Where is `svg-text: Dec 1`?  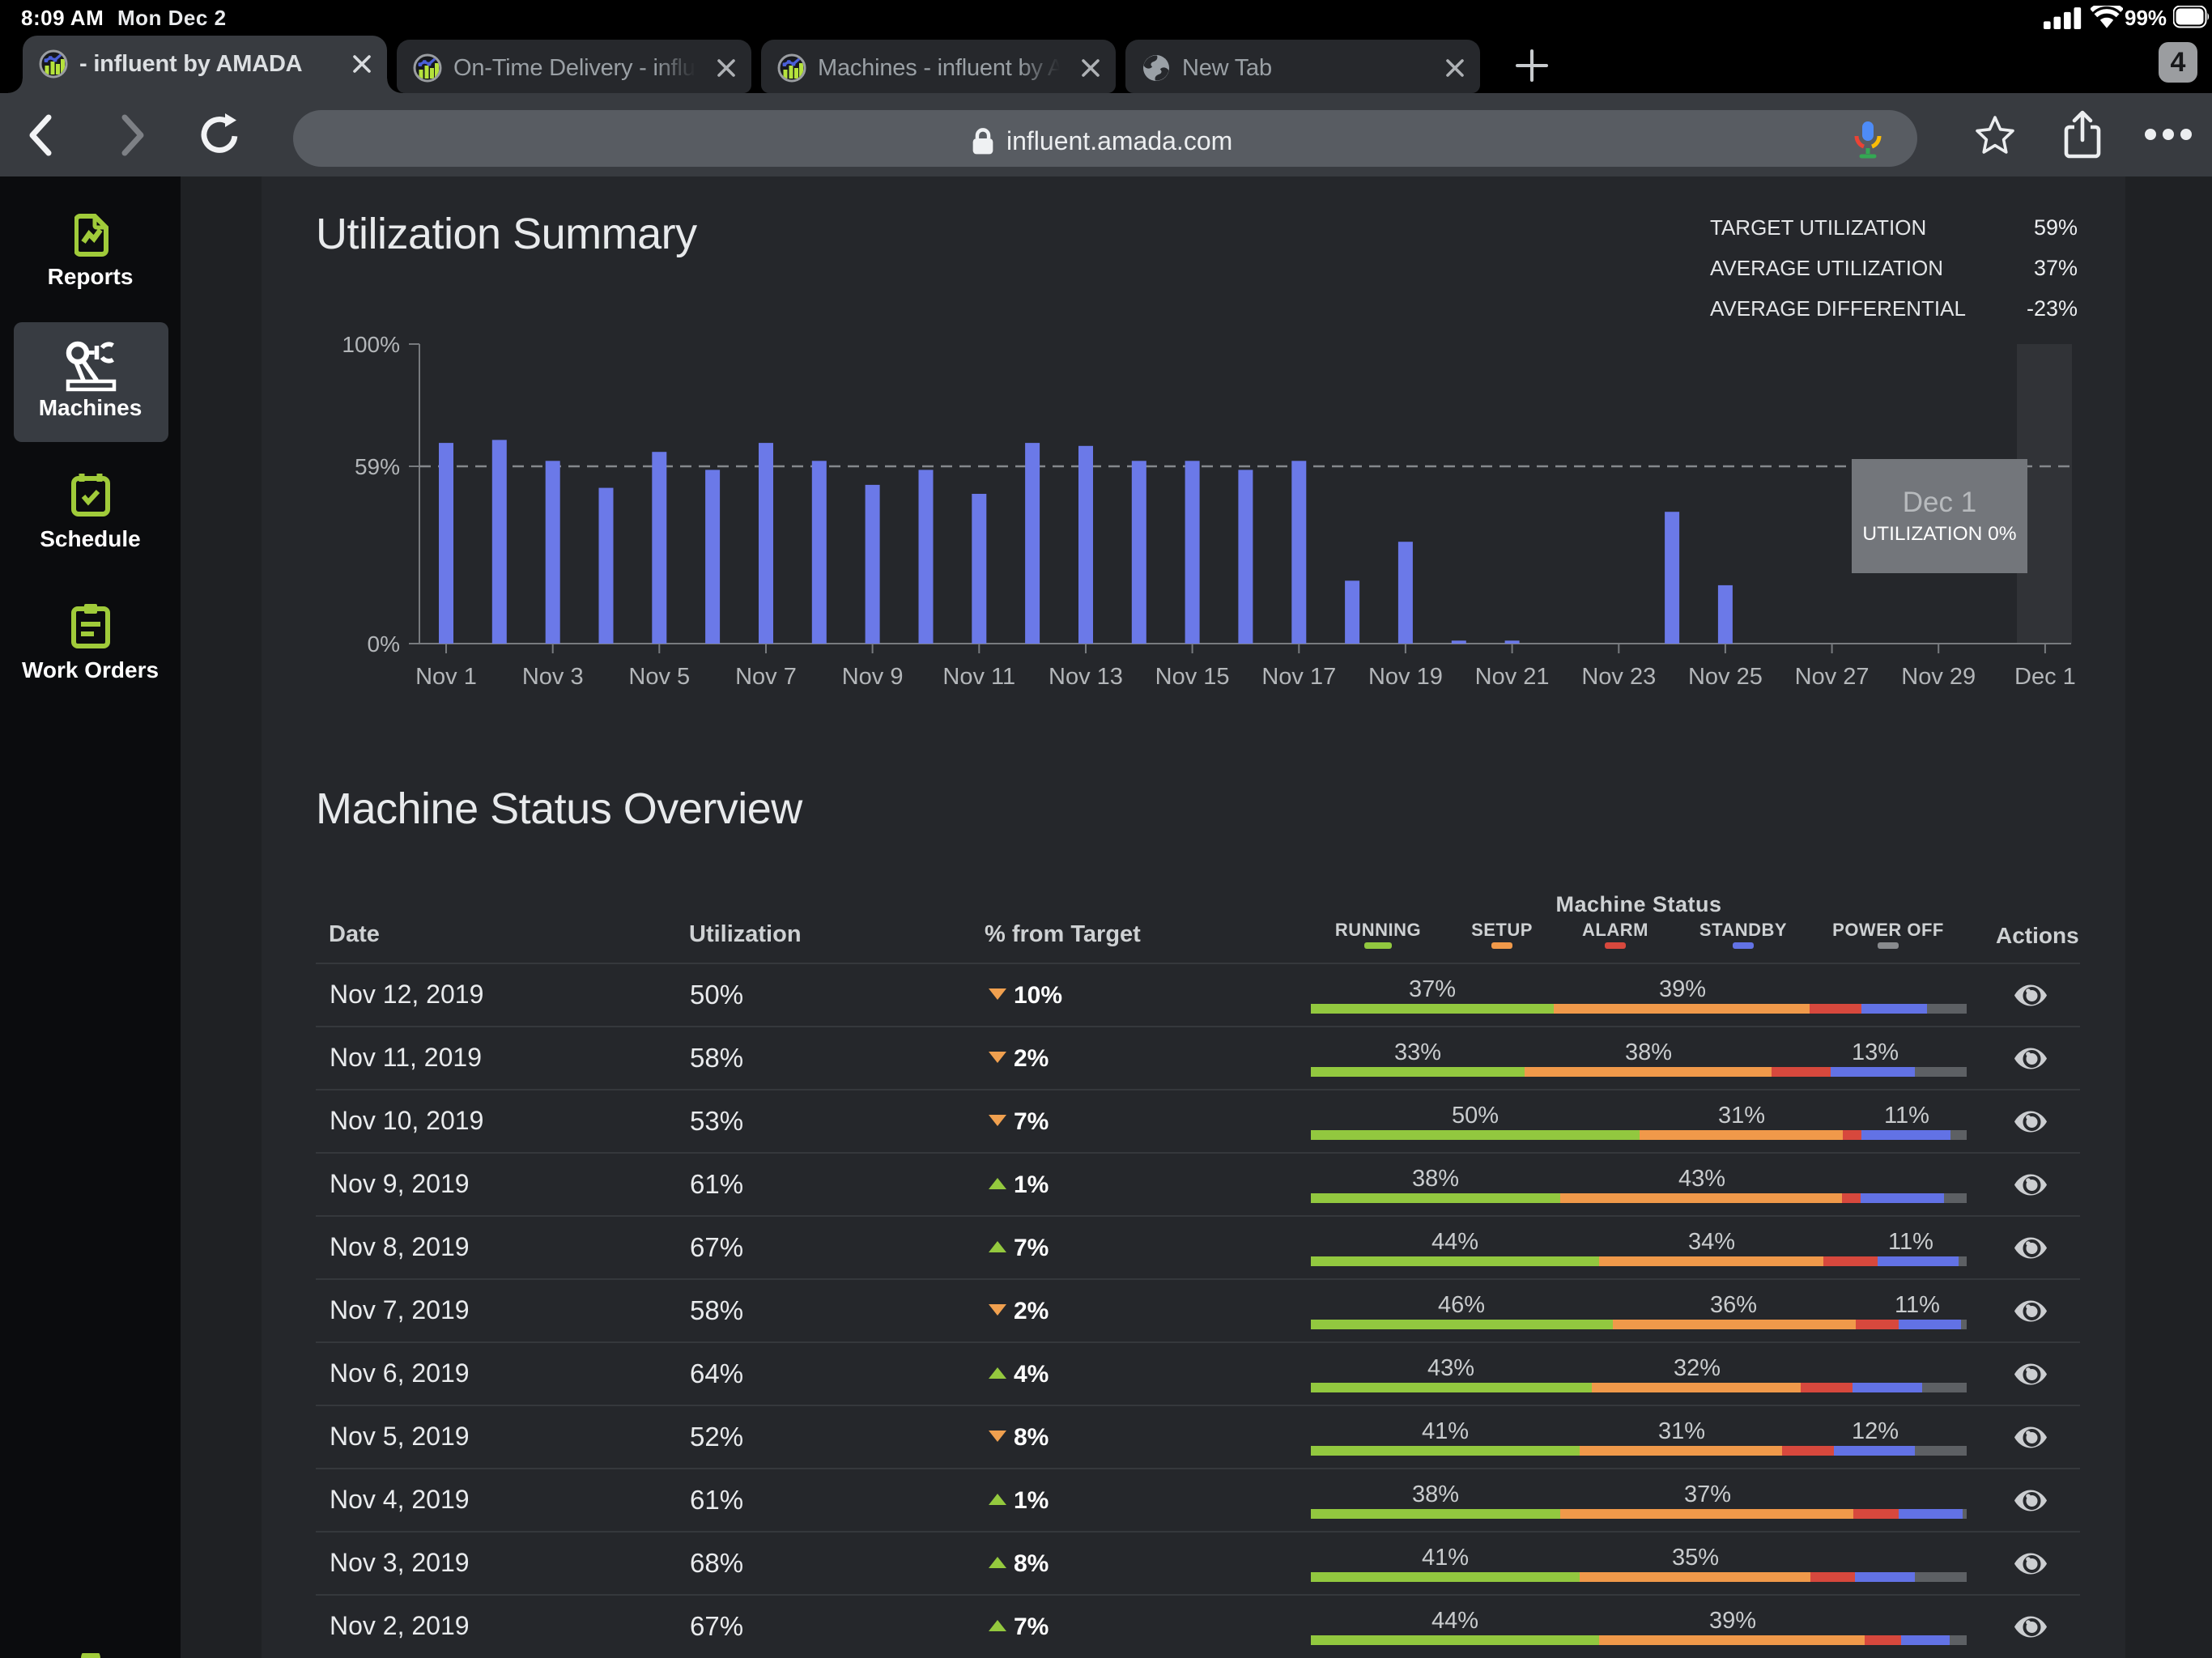 svg-text: Dec 1 is located at coordinates (2045, 677).